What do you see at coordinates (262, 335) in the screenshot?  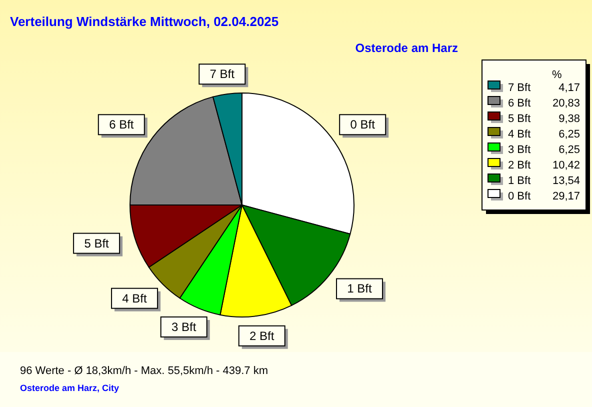 I see `slice-label: 2 Bft` at bounding box center [262, 335].